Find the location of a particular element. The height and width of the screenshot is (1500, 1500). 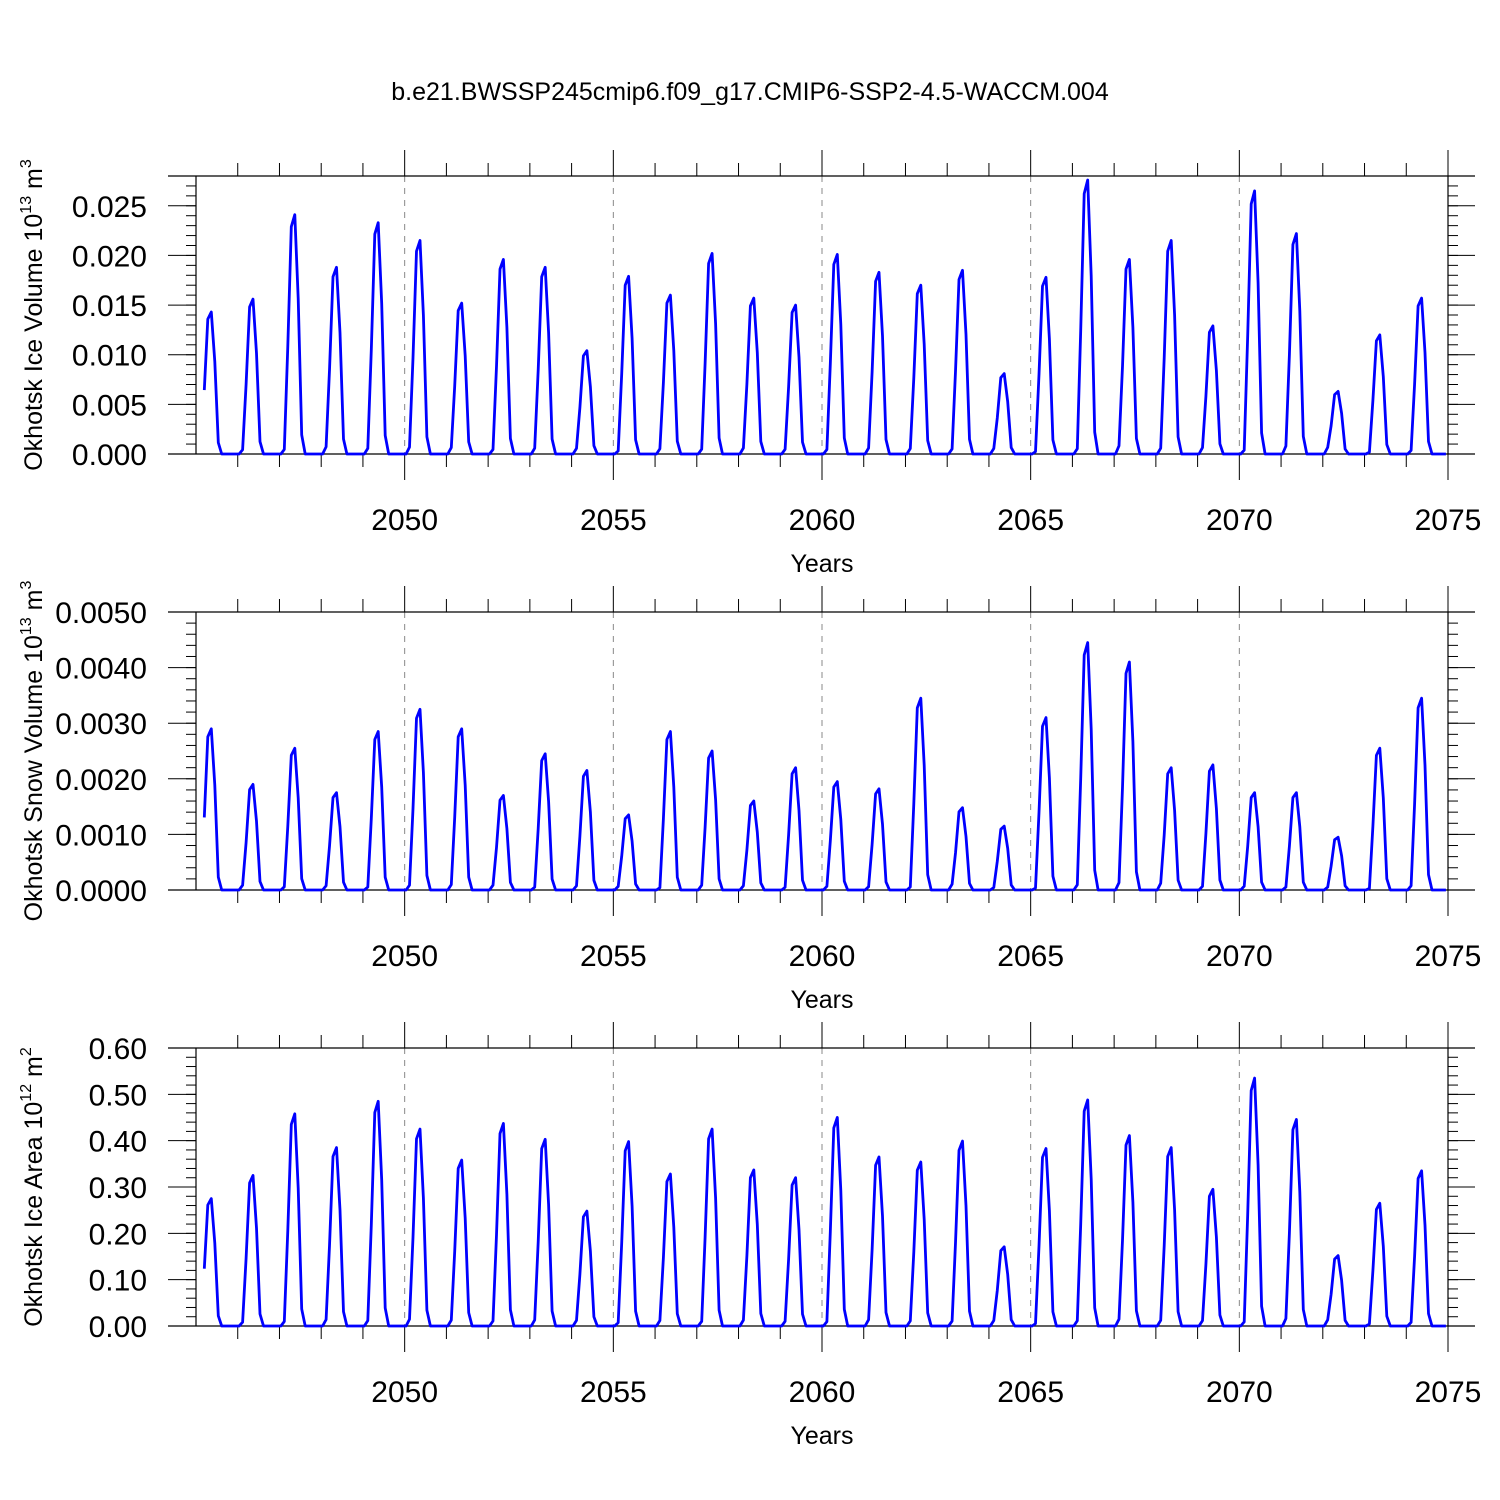

y-tick-label: 0.0020 is located at coordinates (101, 780).